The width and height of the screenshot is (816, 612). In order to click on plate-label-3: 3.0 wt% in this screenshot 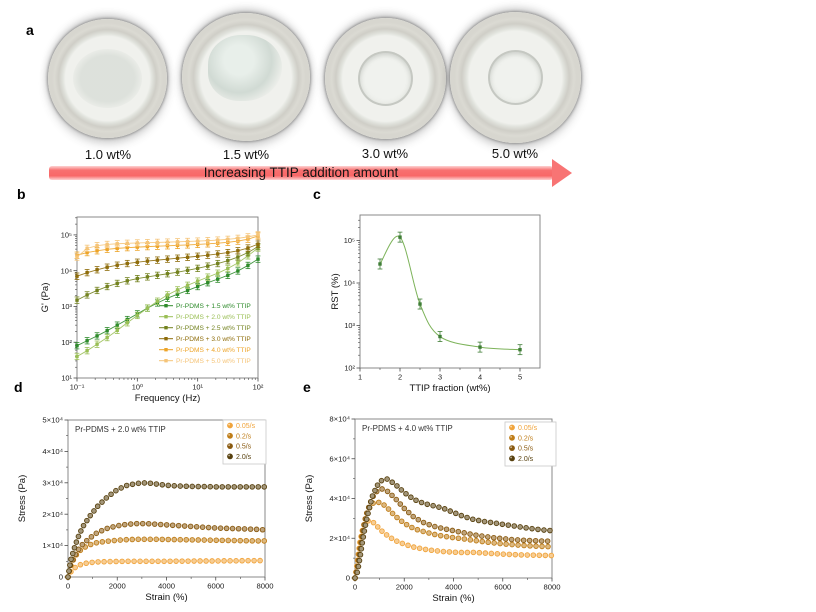, I will do `click(385, 153)`.